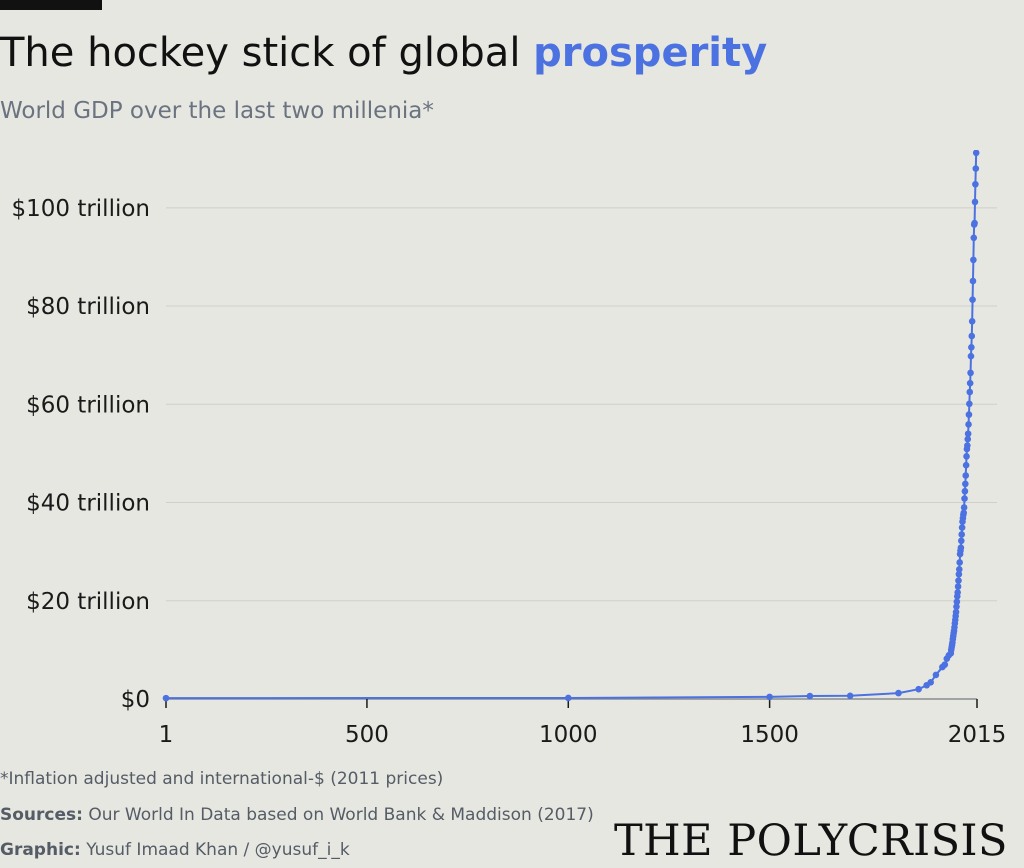  What do you see at coordinates (40, 850) in the screenshot?
I see `graphic-label: Graphic:` at bounding box center [40, 850].